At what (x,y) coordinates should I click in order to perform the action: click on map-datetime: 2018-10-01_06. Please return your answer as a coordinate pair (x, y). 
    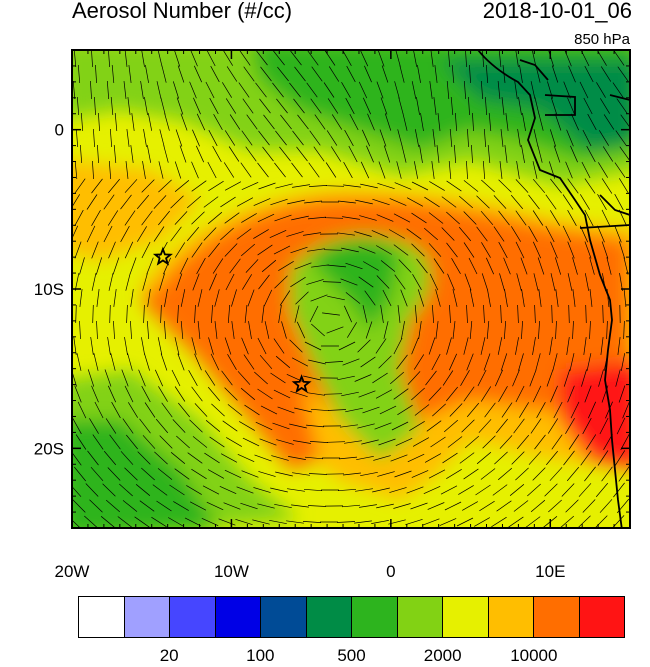
    Looking at the image, I should click on (557, 11).